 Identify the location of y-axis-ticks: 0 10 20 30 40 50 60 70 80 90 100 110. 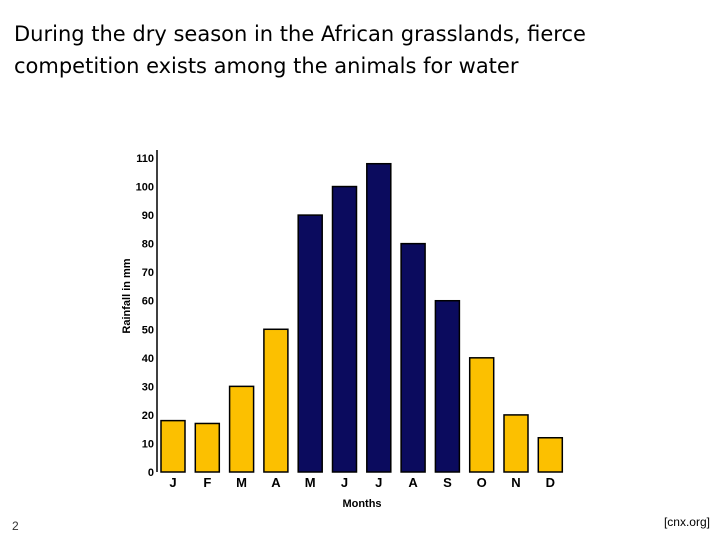
(145, 316).